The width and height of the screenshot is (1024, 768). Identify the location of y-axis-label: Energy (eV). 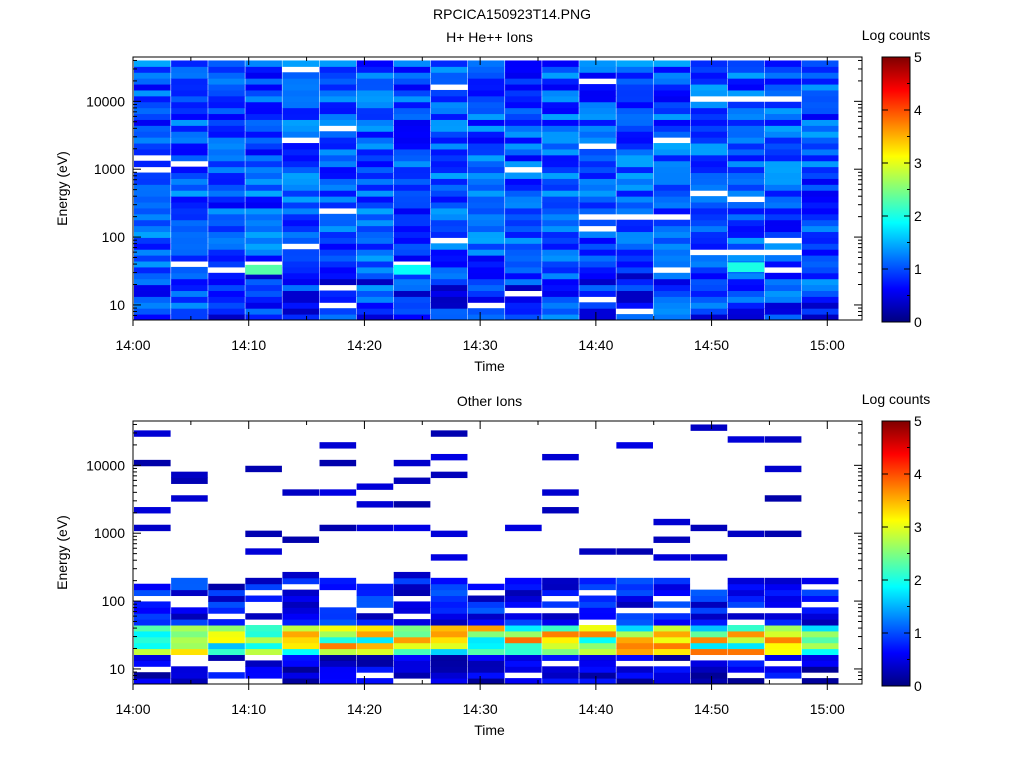
(62, 552).